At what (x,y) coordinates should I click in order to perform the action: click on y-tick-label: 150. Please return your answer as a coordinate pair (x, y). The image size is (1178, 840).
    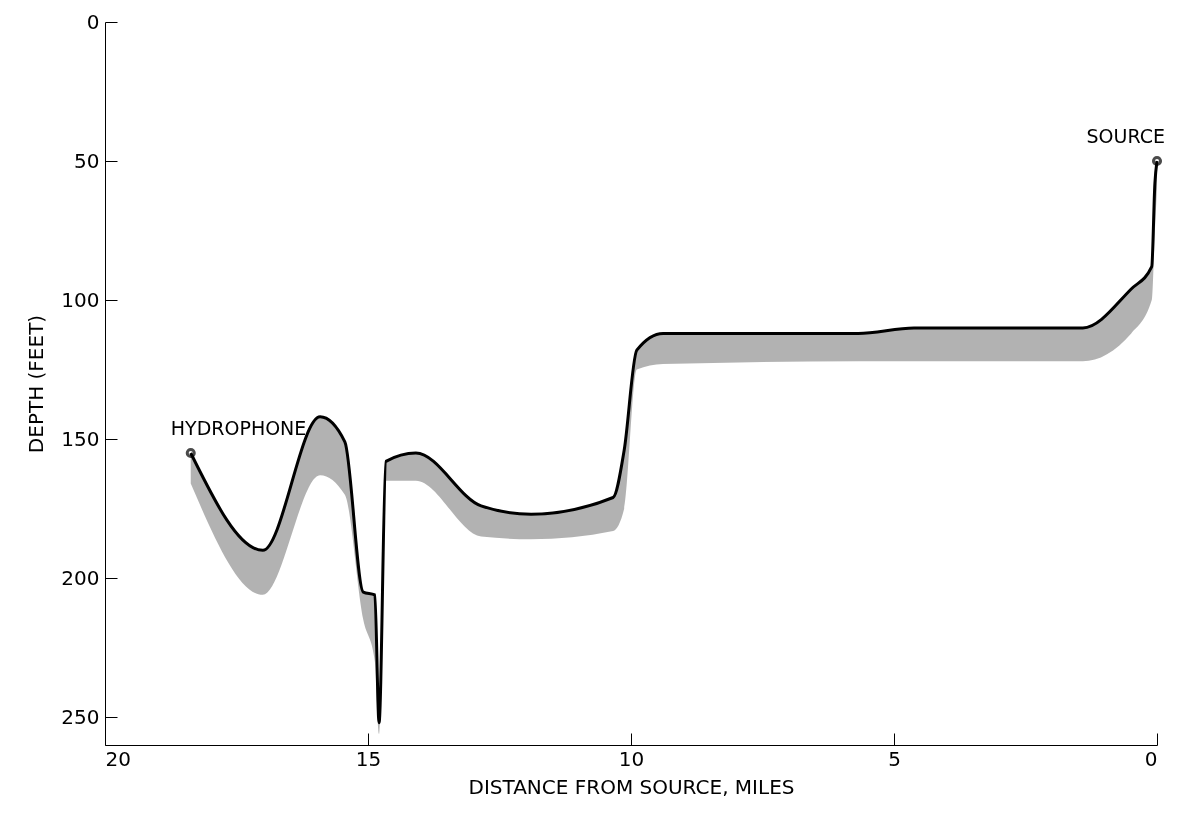
    Looking at the image, I should click on (80, 438).